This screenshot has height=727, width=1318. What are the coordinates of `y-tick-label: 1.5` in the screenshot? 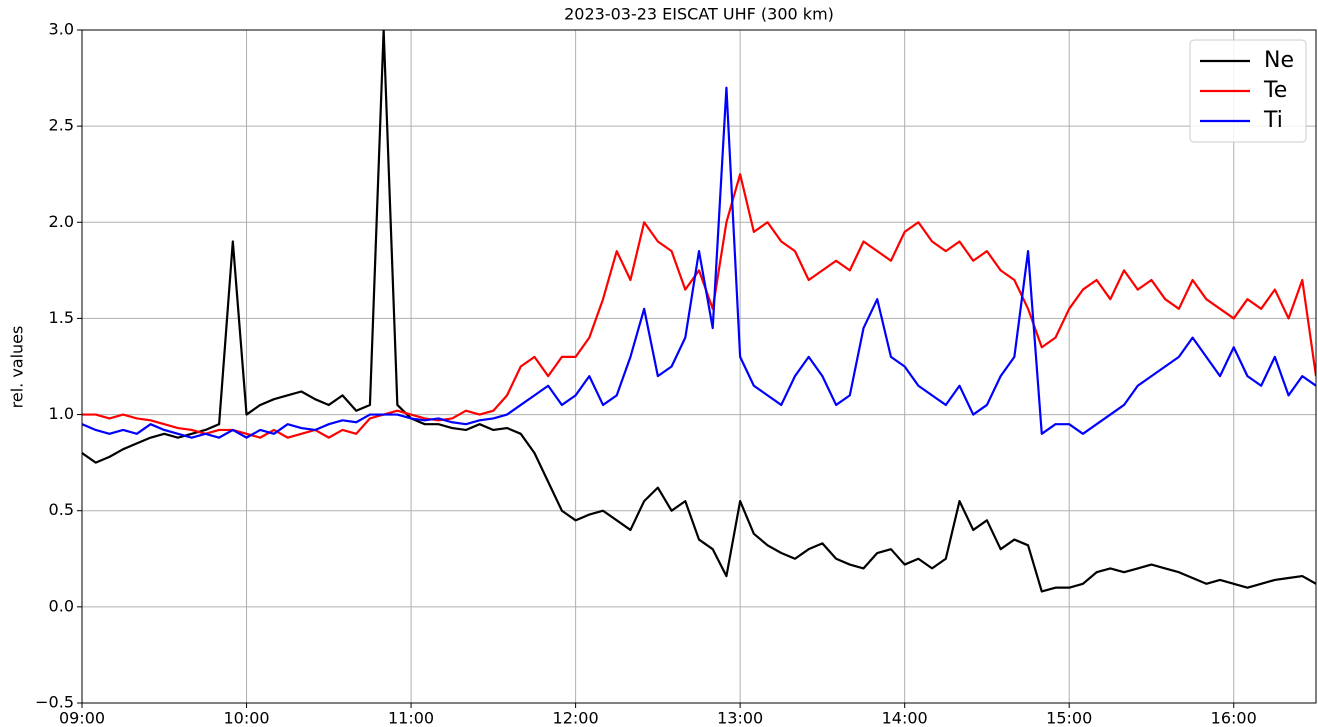 It's located at (61, 317).